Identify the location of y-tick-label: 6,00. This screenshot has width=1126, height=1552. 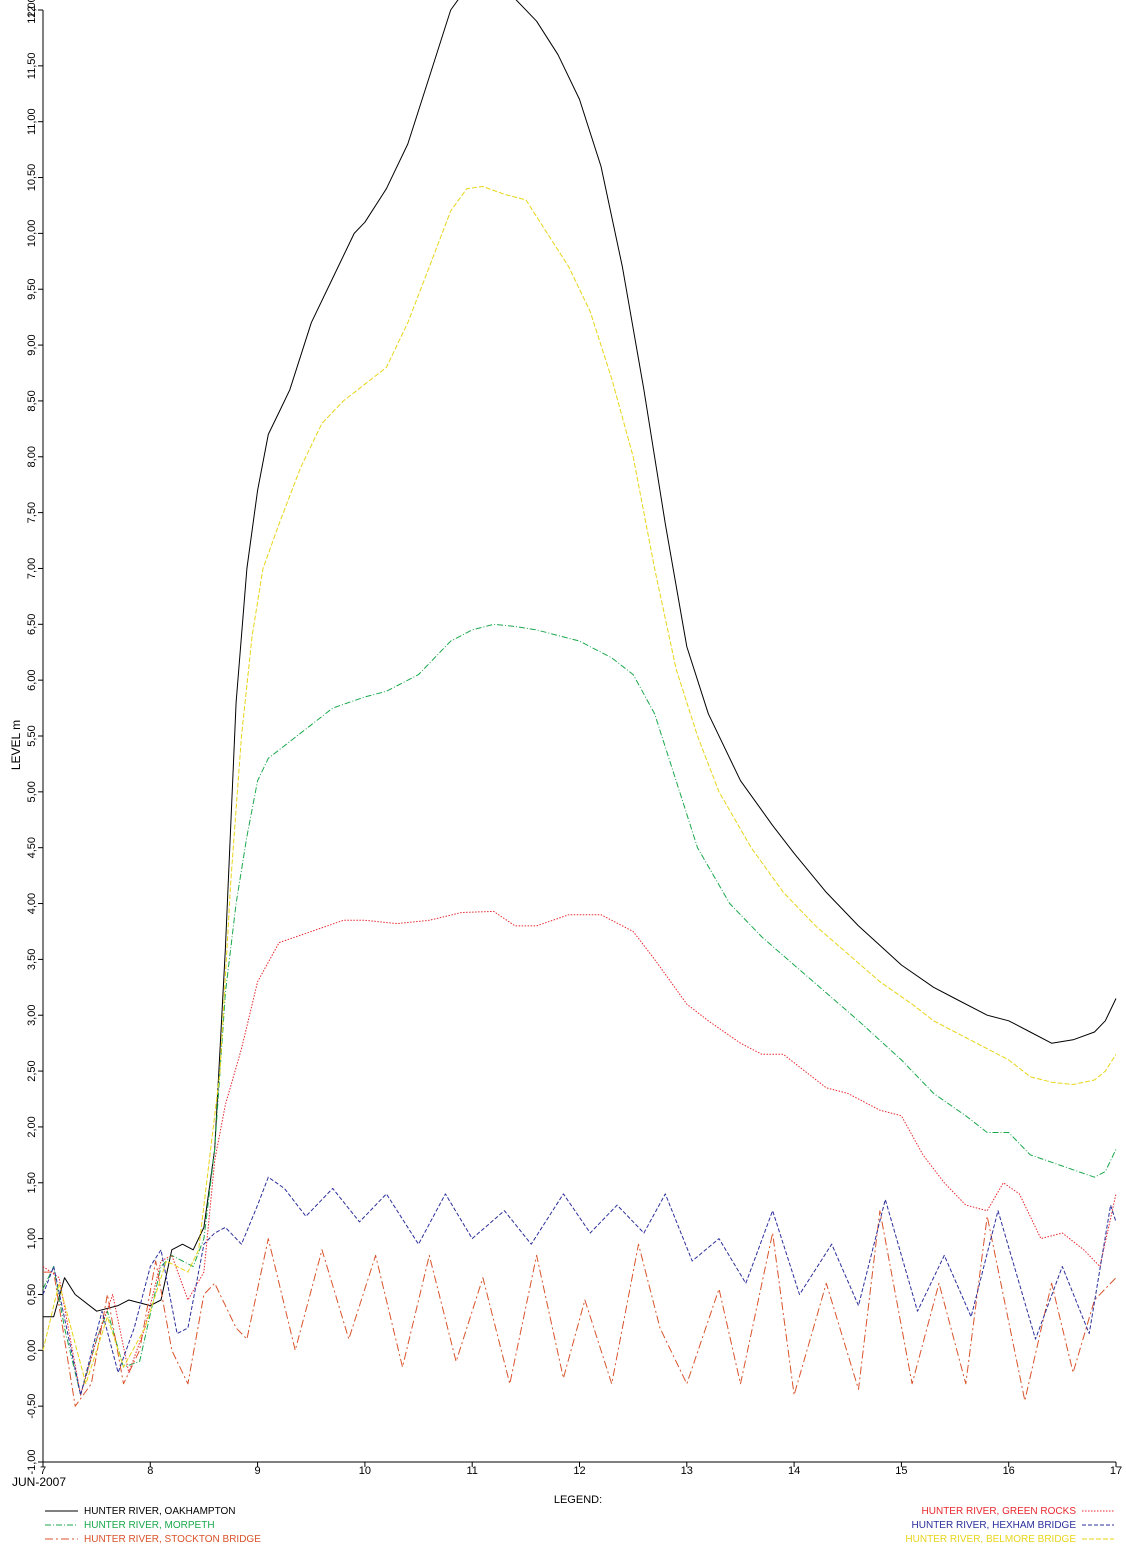
(32, 679).